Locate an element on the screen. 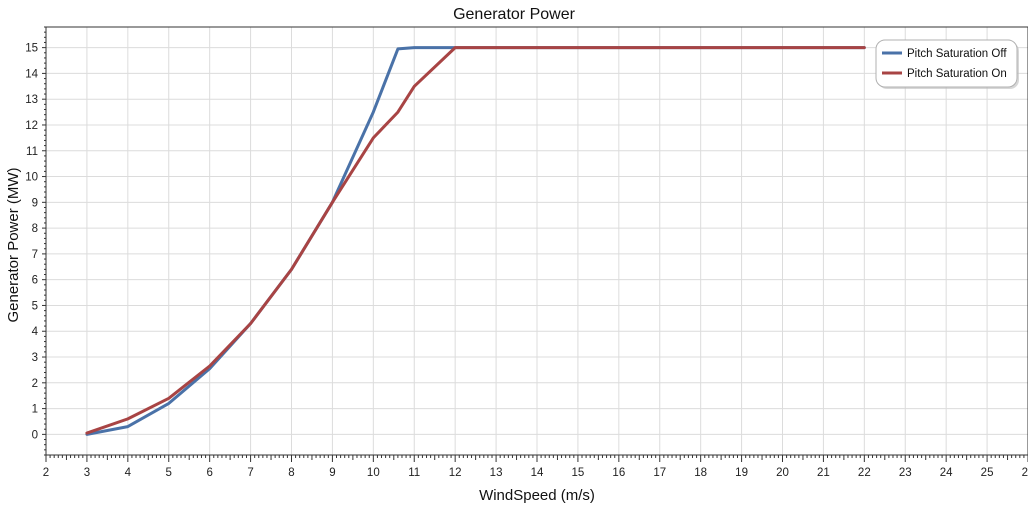 Image resolution: width=1028 pixels, height=505 pixels. x-tick-label: 16 is located at coordinates (618, 473).